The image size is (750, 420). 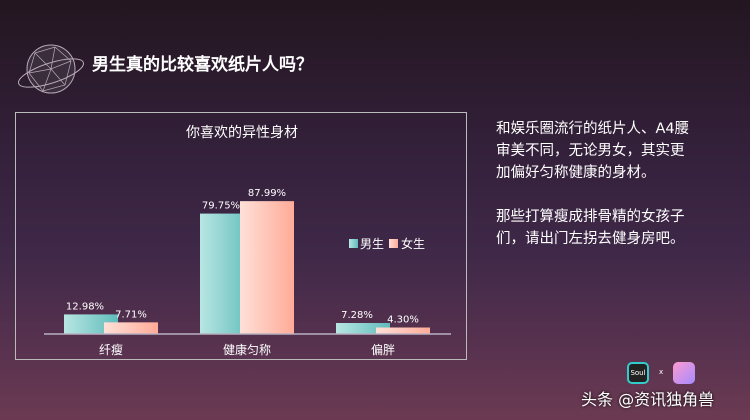 I want to click on legend-label-female: 女生, so click(x=413, y=243).